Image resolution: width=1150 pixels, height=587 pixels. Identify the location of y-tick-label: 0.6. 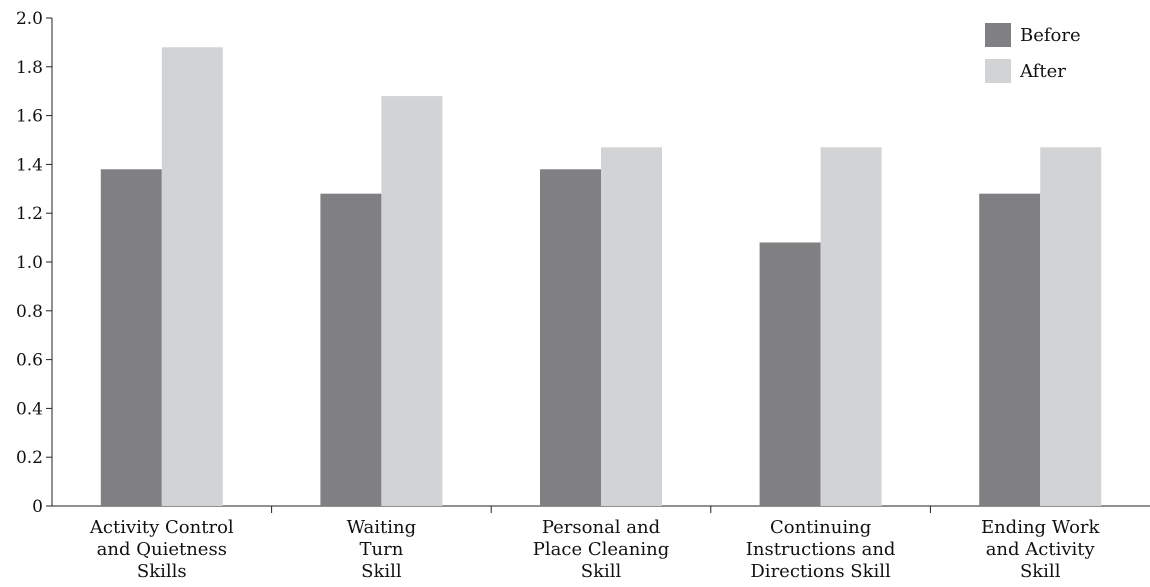
(29, 361).